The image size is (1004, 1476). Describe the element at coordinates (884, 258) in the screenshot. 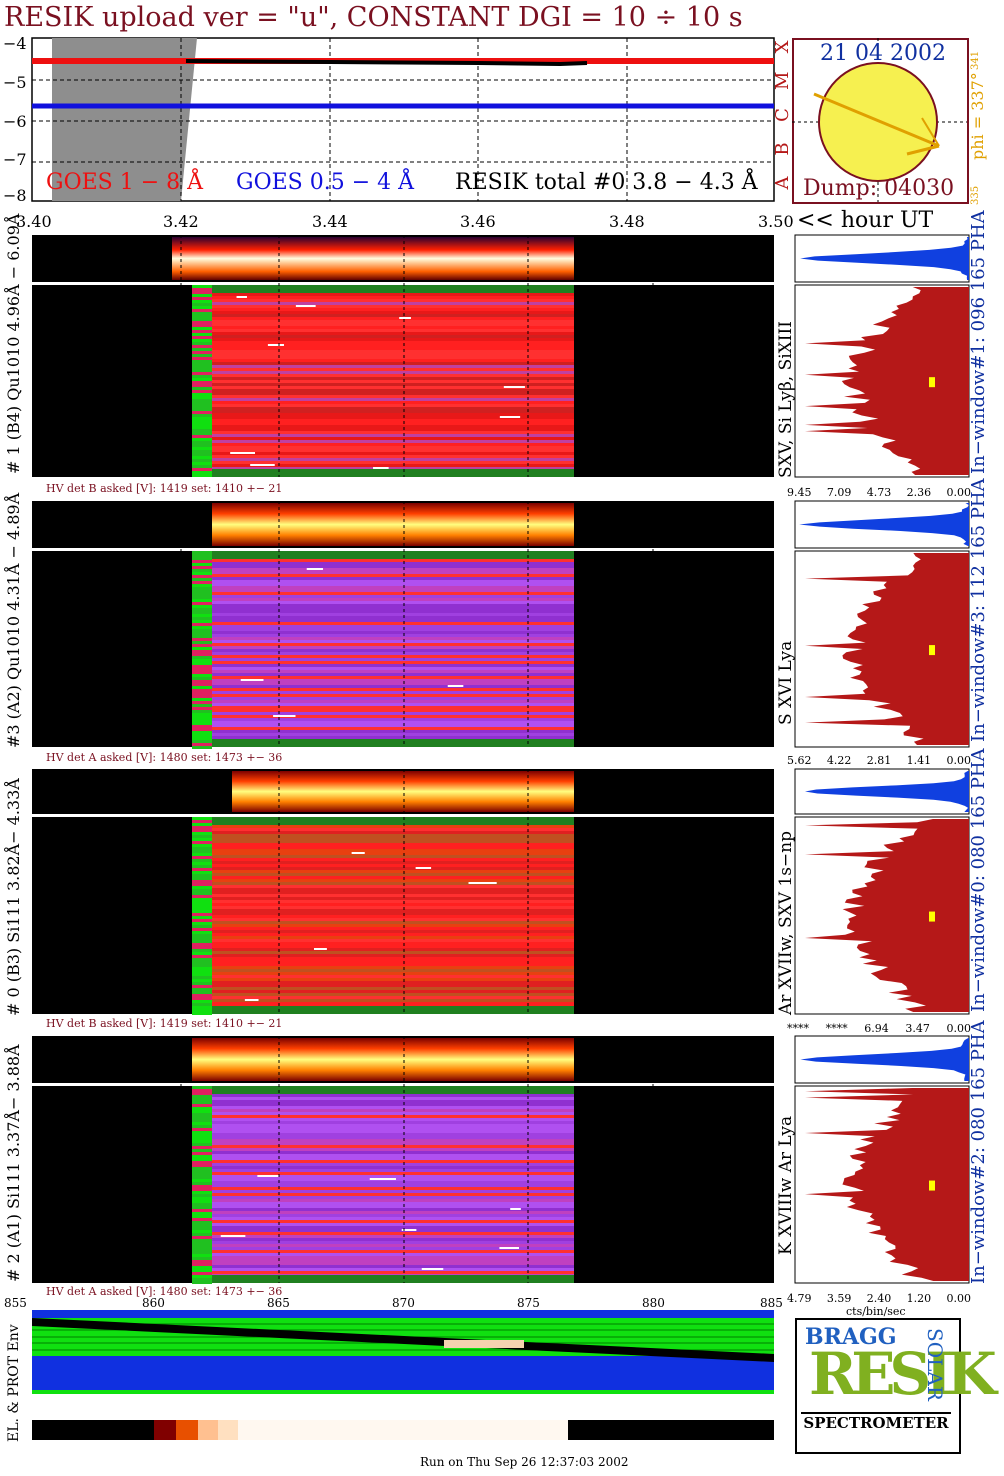

I see `pha-top-hist` at that location.